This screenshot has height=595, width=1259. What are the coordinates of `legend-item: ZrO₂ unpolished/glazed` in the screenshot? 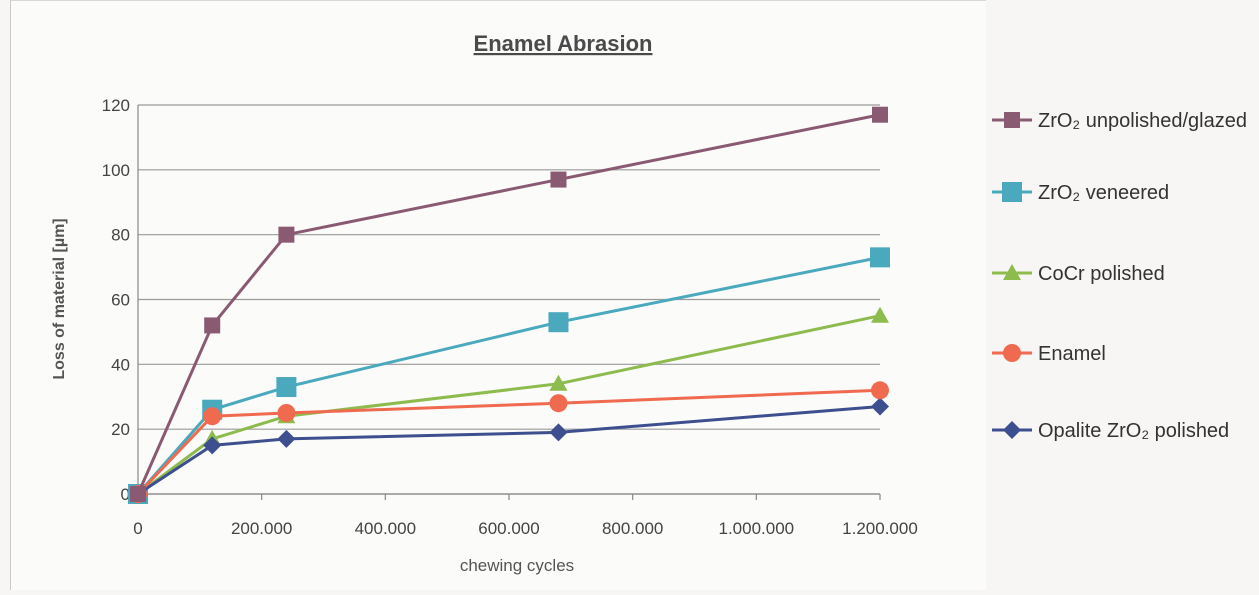 It's located at (1119, 121).